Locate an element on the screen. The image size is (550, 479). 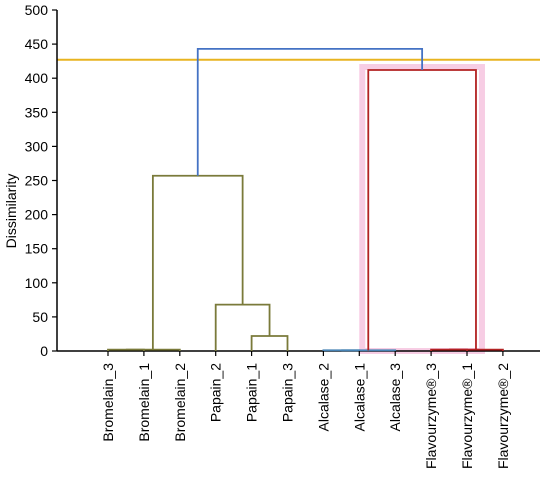
leaf-label: Alcalase_3 is located at coordinates (395, 397).